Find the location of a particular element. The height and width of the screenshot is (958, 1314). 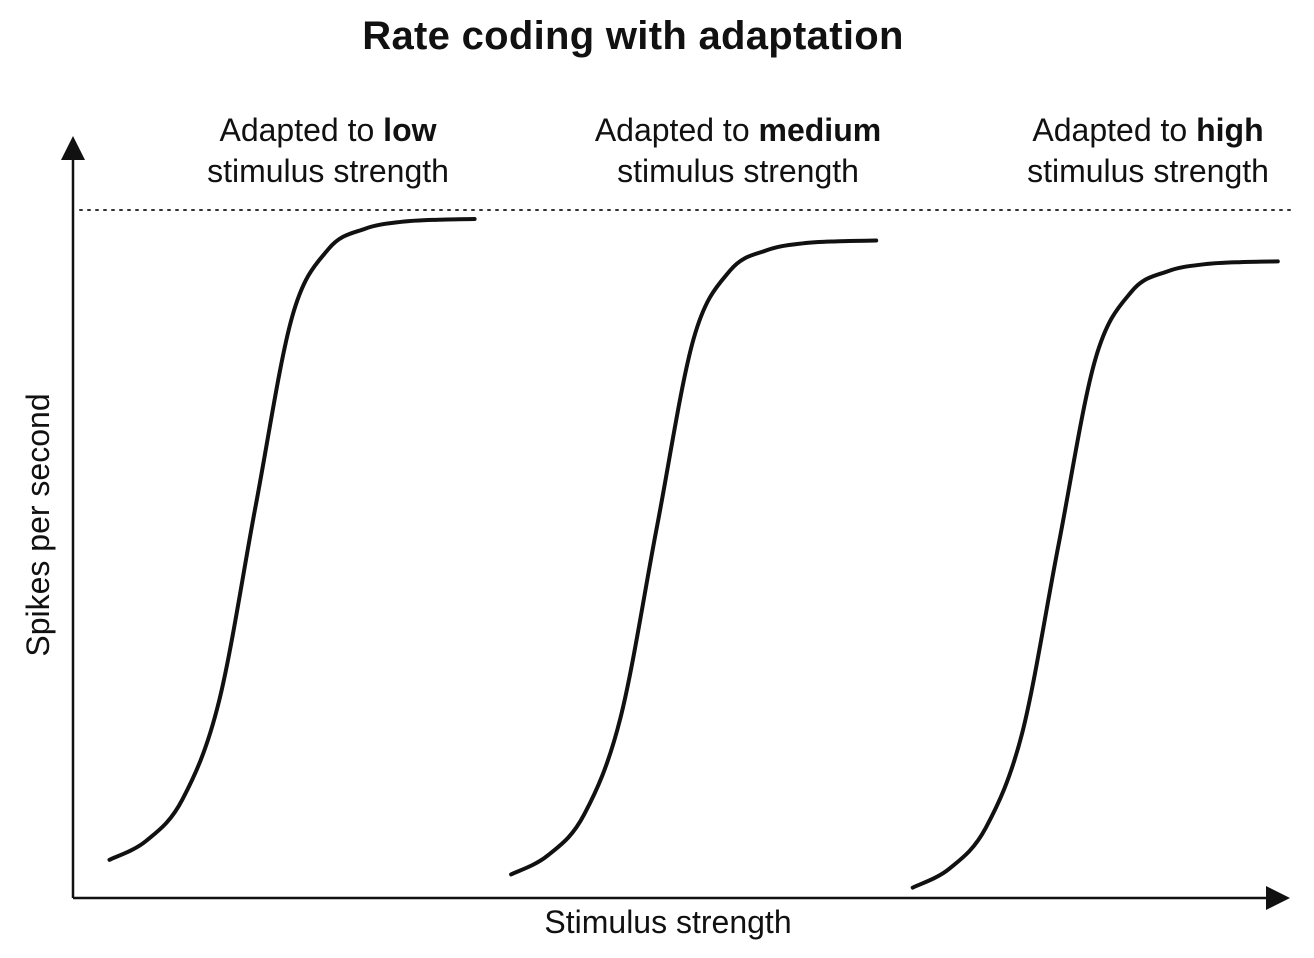

chart-title: Rate coding with adaptation is located at coordinates (633, 36).